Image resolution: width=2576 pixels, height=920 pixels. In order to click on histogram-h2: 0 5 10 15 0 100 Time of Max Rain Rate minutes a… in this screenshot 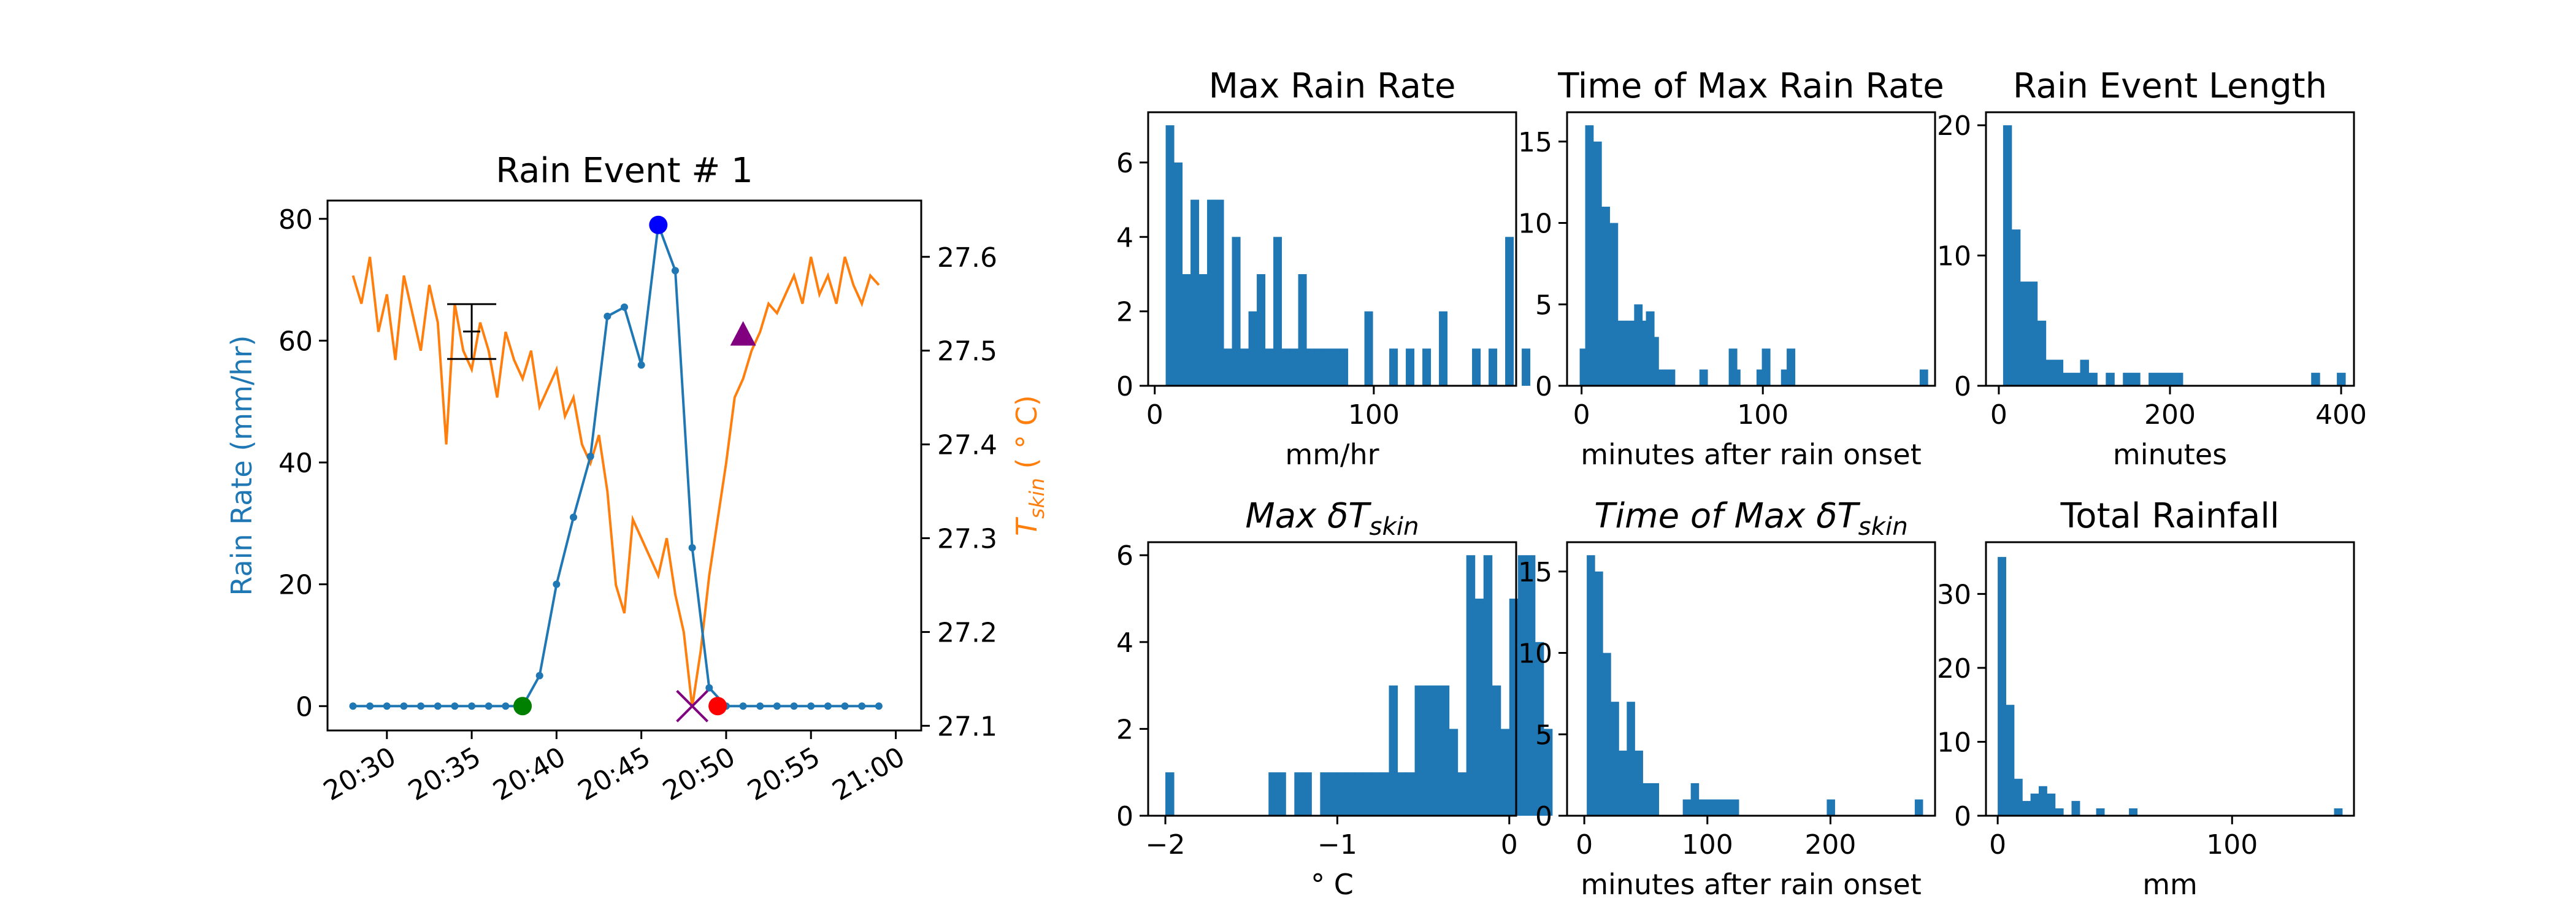, I will do `click(1731, 268)`.